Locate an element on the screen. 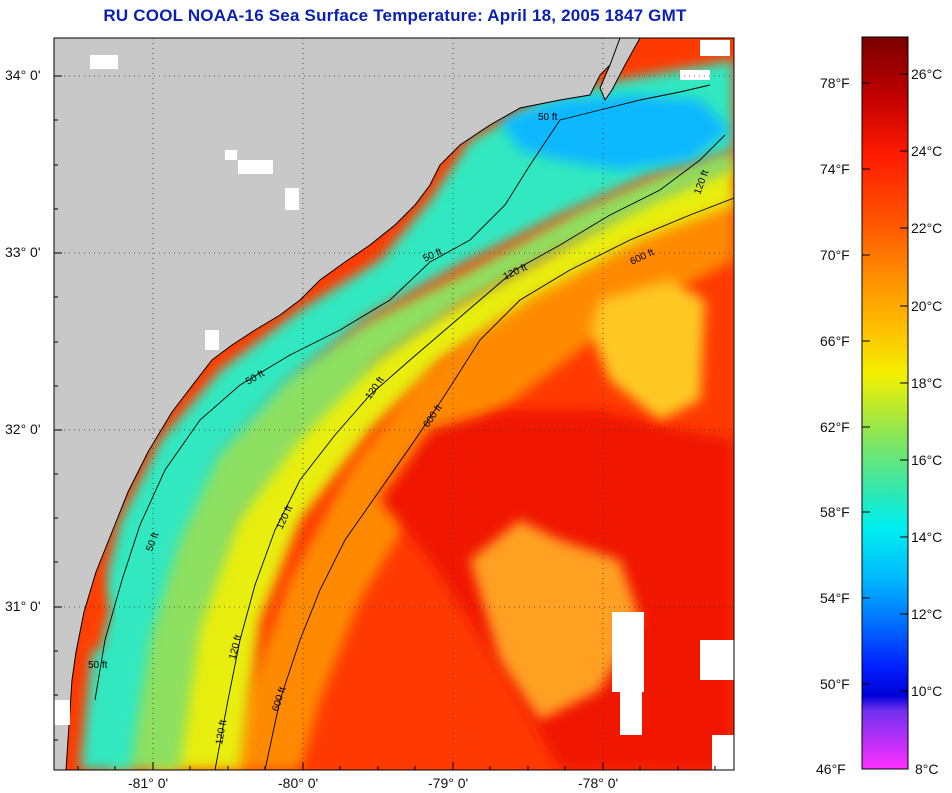 The height and width of the screenshot is (793, 952). colorbar-c-label: 8°C is located at coordinates (927, 769).